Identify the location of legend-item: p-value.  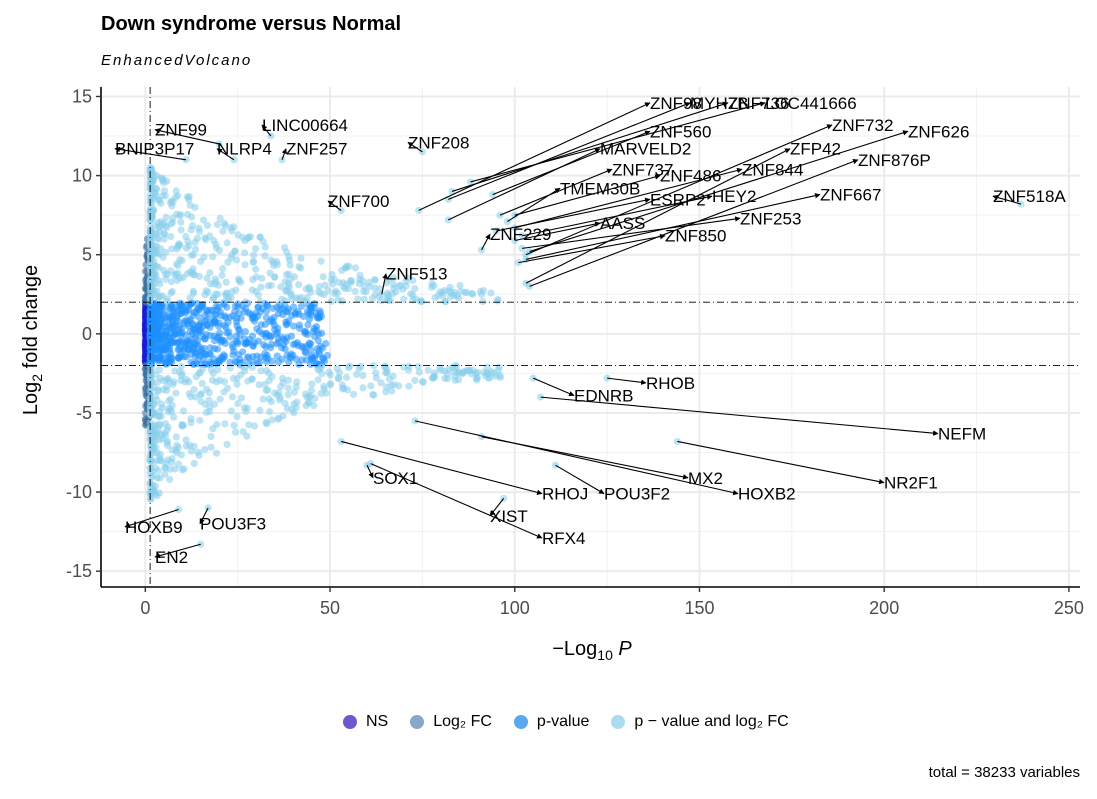
(551, 722).